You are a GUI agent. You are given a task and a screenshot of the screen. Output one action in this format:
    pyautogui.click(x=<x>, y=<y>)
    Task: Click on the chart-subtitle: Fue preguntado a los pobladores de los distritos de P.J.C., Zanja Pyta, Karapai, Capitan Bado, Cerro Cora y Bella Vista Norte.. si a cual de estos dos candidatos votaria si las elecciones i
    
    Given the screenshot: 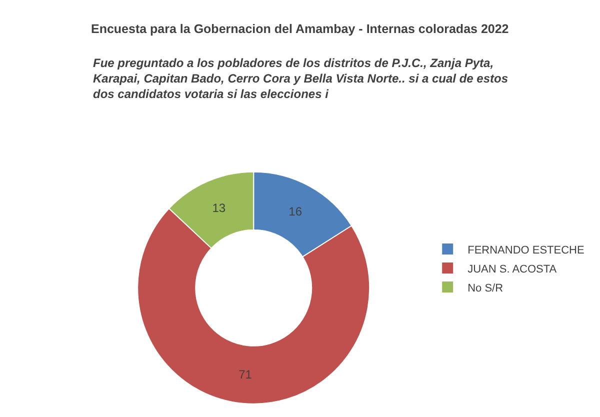 What is the action you would take?
    pyautogui.click(x=300, y=79)
    